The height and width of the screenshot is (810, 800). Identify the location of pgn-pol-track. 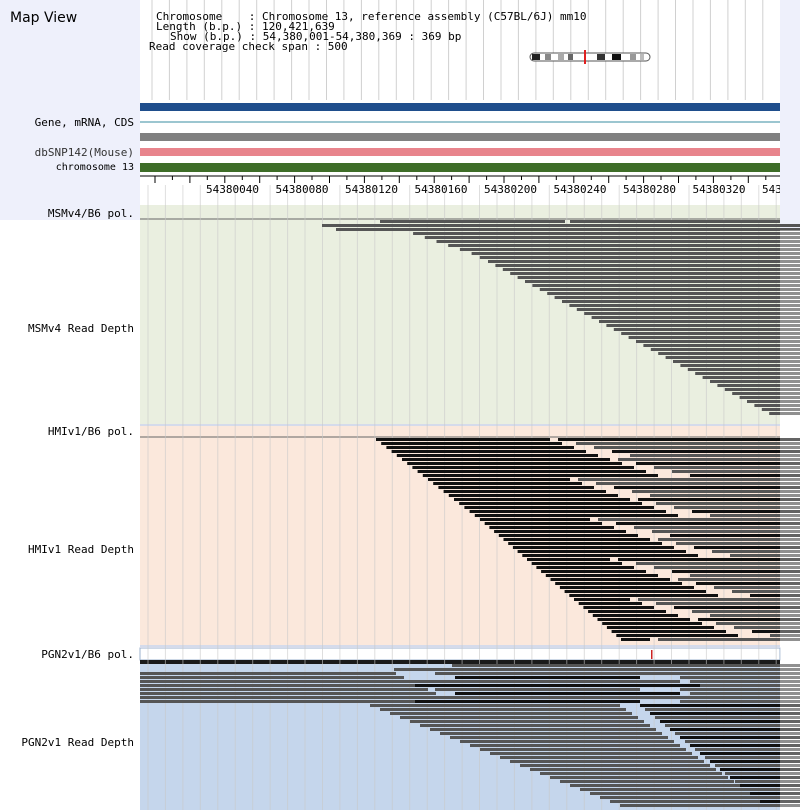
(460, 654).